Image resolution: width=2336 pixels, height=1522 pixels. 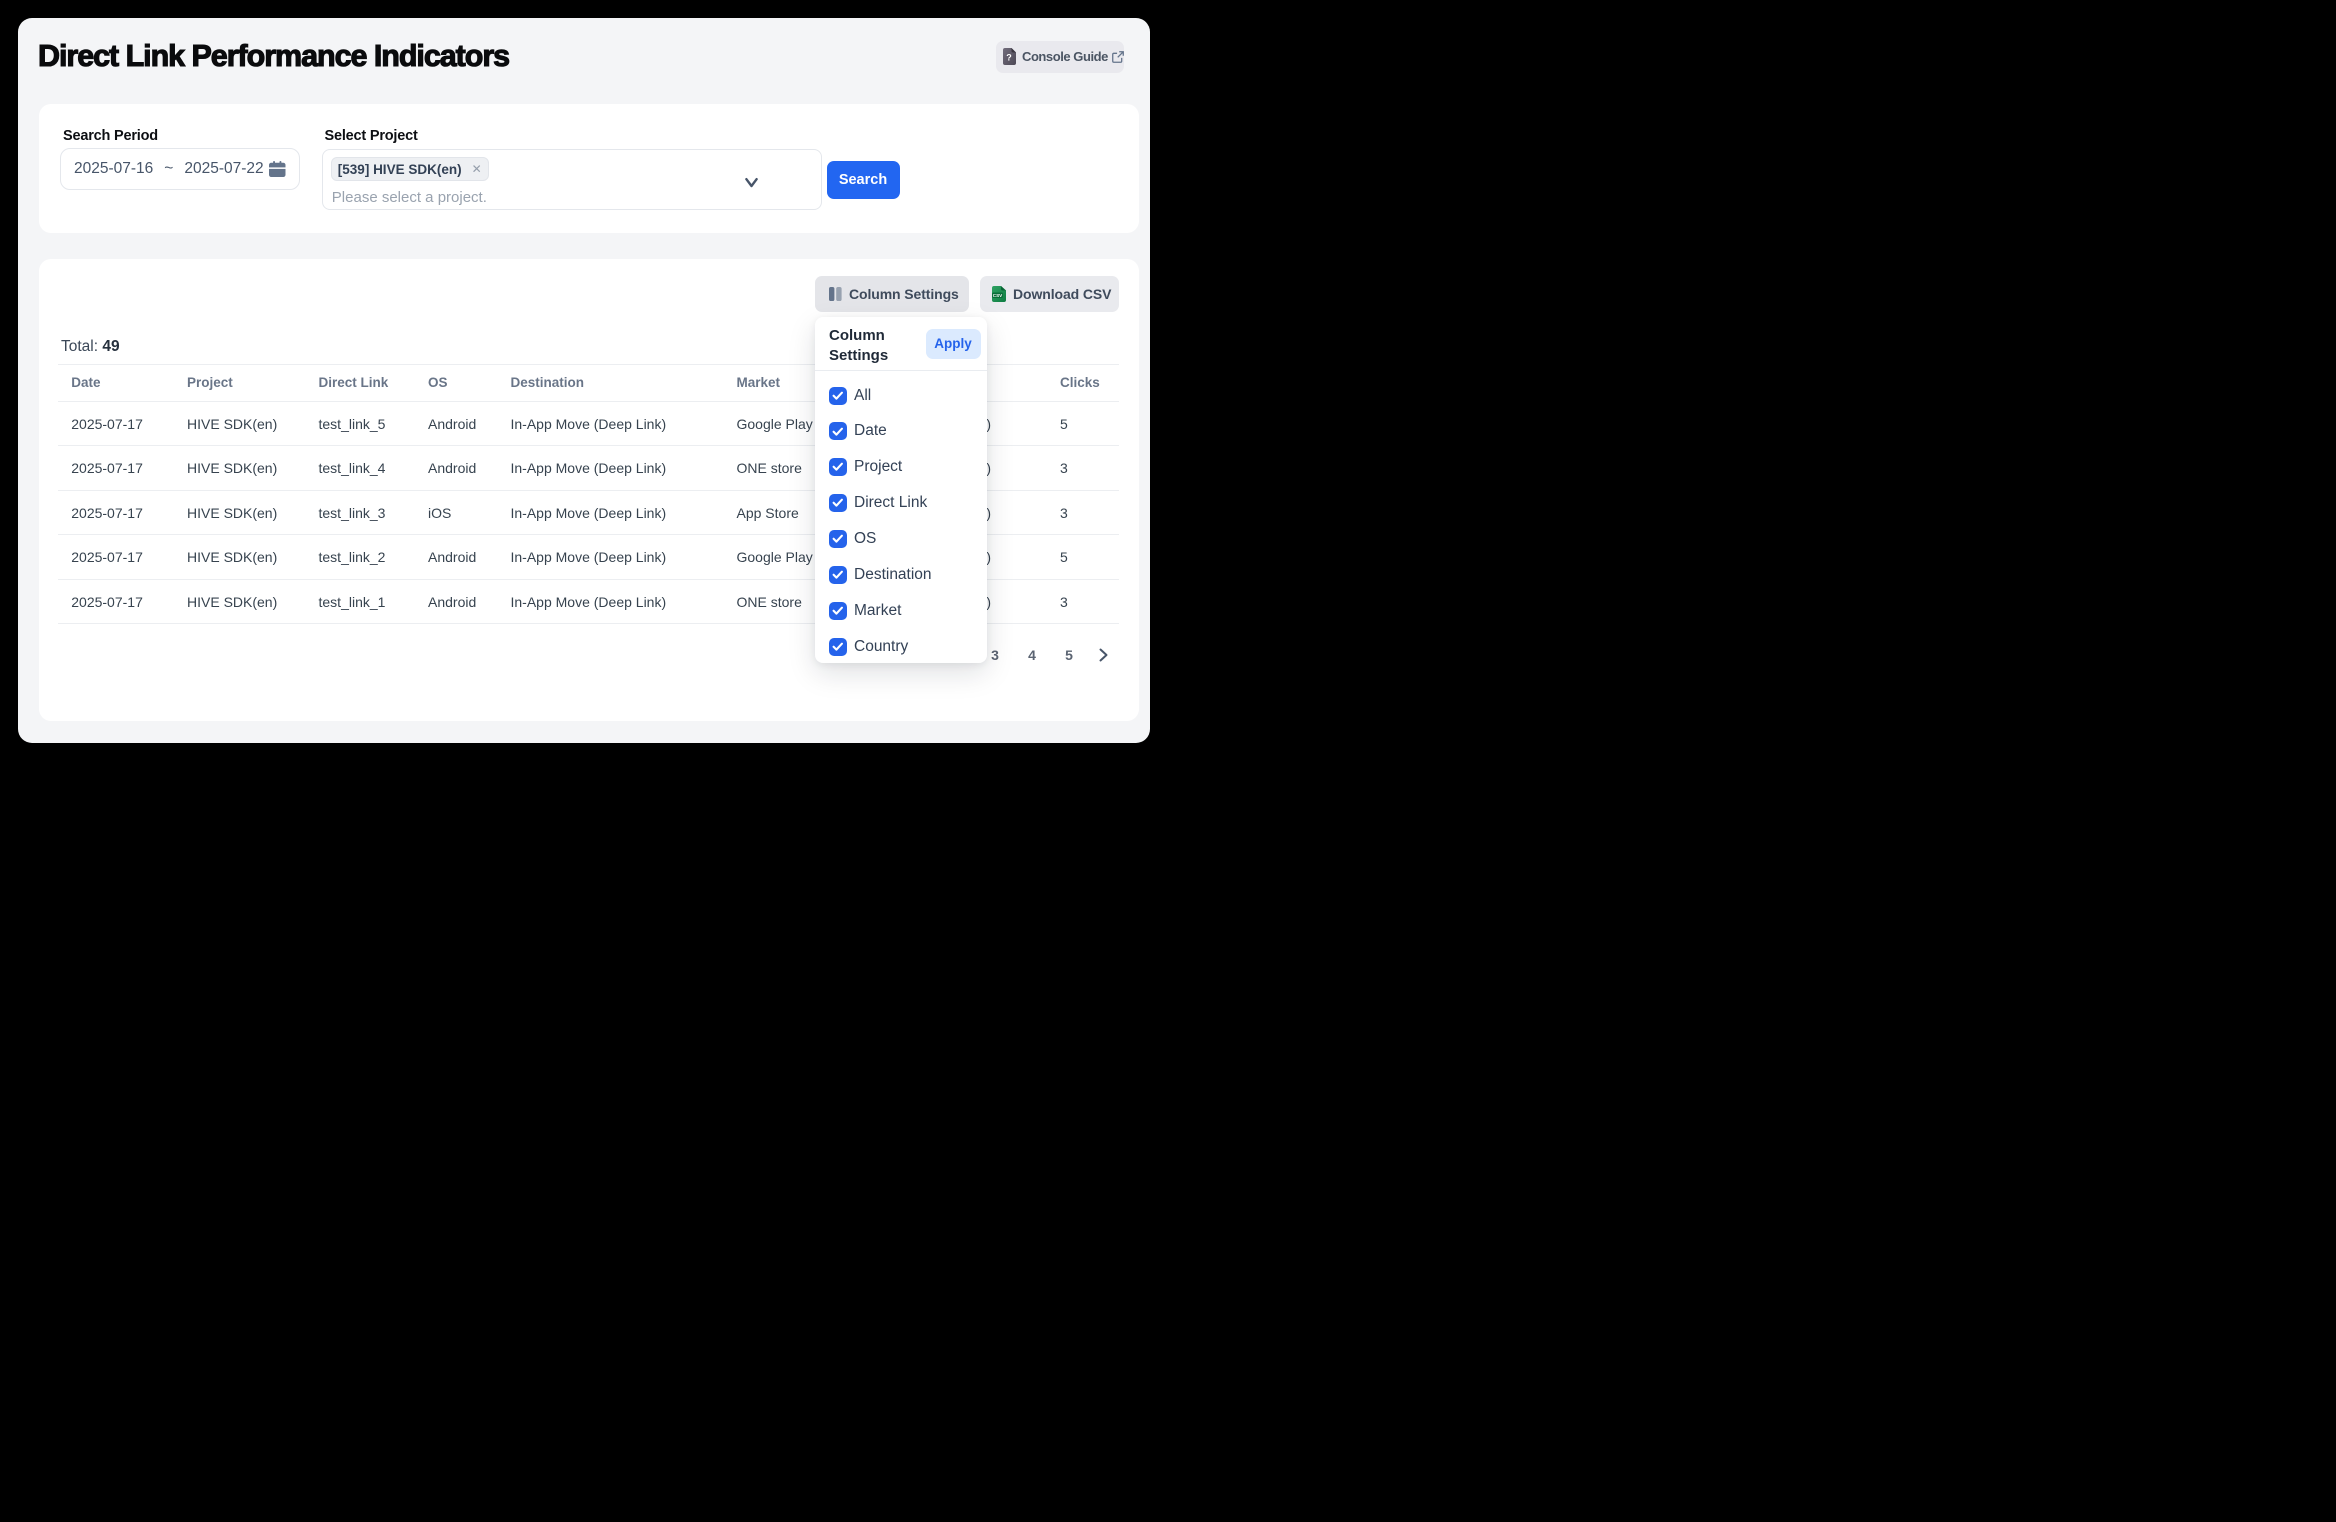 What do you see at coordinates (998, 294) in the screenshot?
I see `svg-text: CSV` at bounding box center [998, 294].